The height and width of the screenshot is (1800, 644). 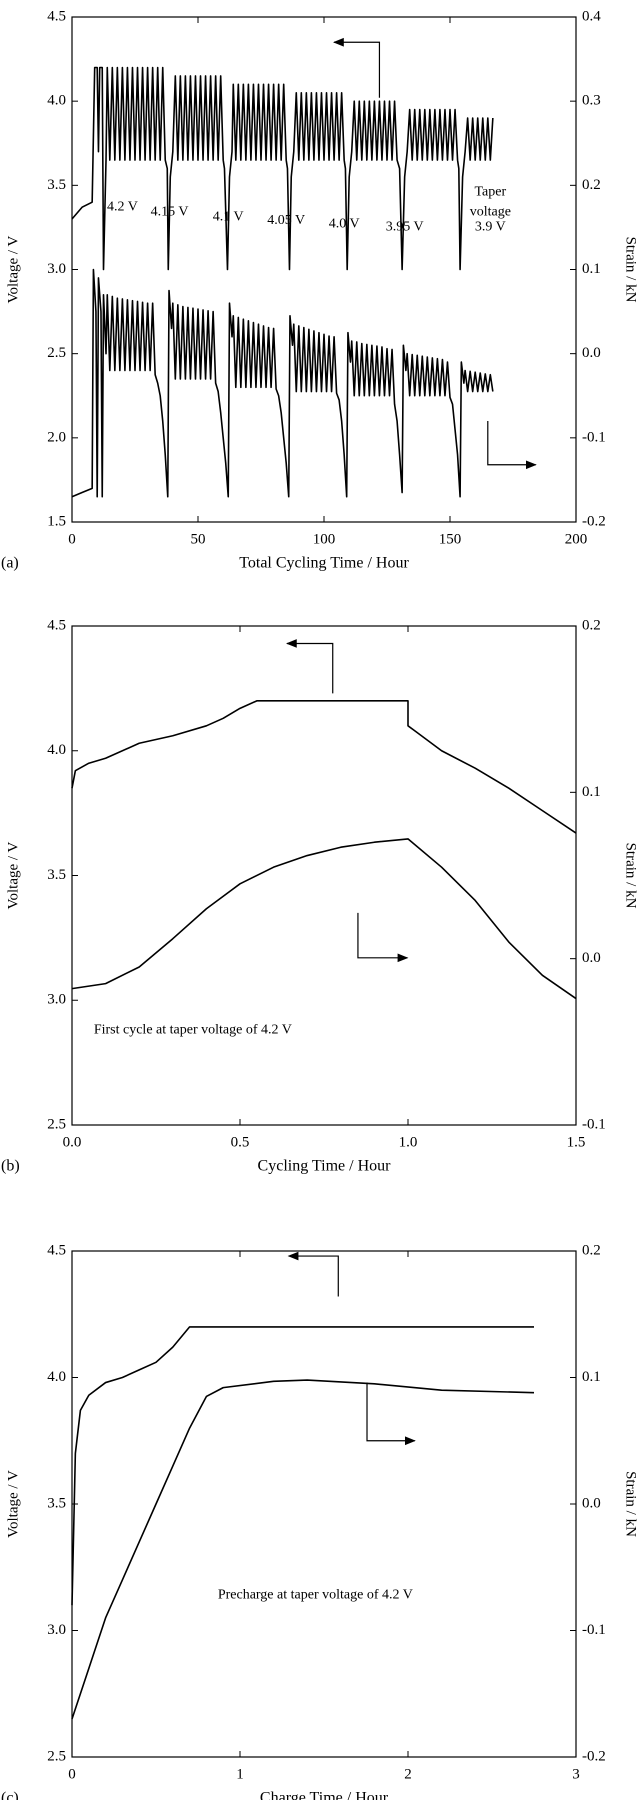 I want to click on annotation: 3.9 V, so click(x=490, y=227).